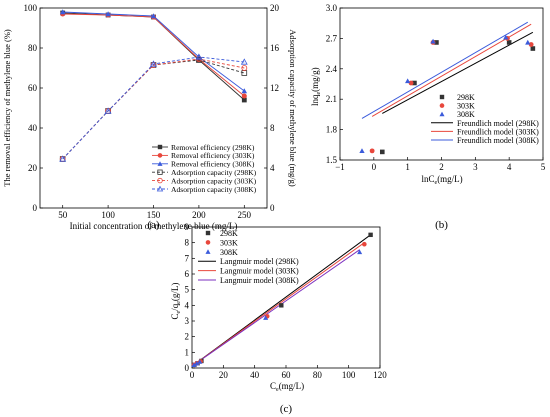 This screenshot has height=417, width=550. Describe the element at coordinates (187, 243) in the screenshot. I see `y-tick-label: 8` at that location.